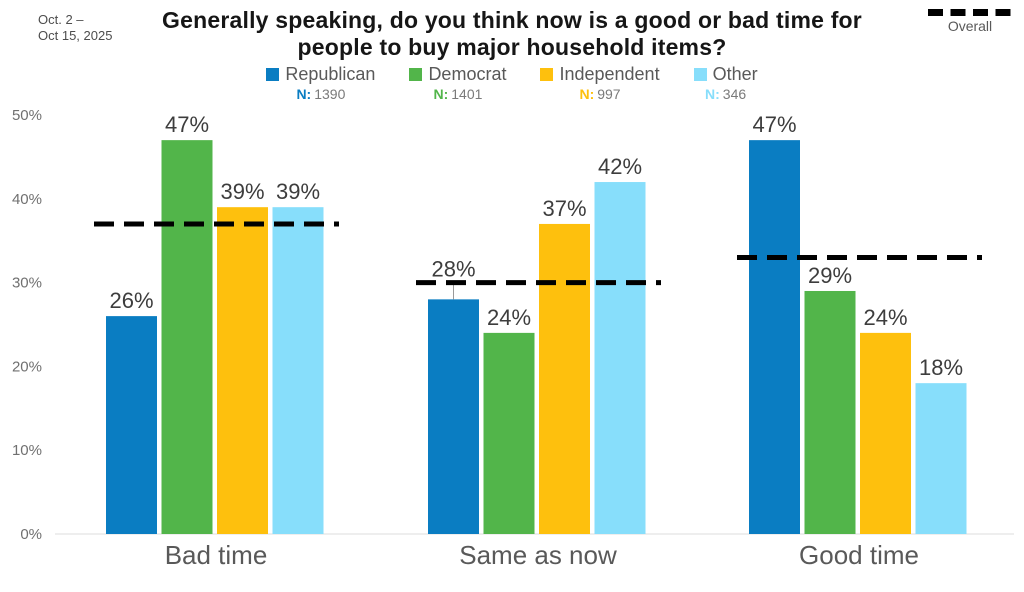 The height and width of the screenshot is (592, 1024). What do you see at coordinates (609, 94) in the screenshot?
I see `legend-n-value-independent: 997` at bounding box center [609, 94].